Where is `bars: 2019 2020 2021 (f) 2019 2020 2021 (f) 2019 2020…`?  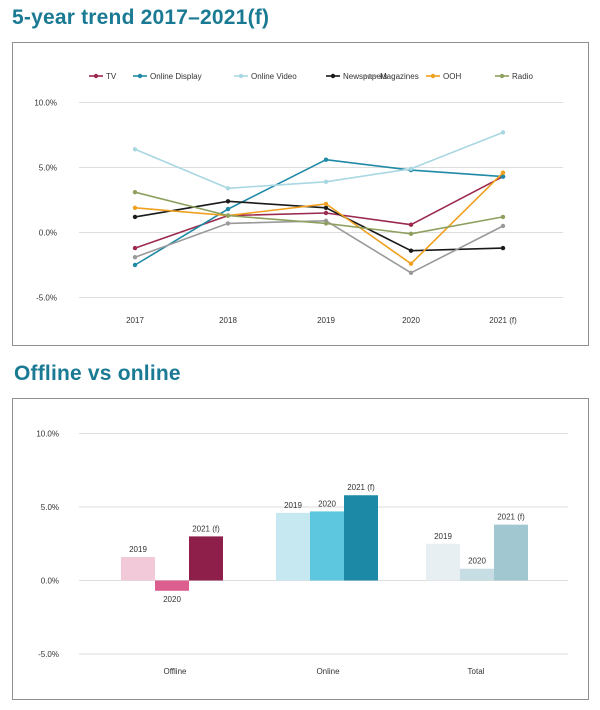 bars: 2019 2020 2021 (f) 2019 2020 2021 (f) 2019 2020… is located at coordinates (324, 543).